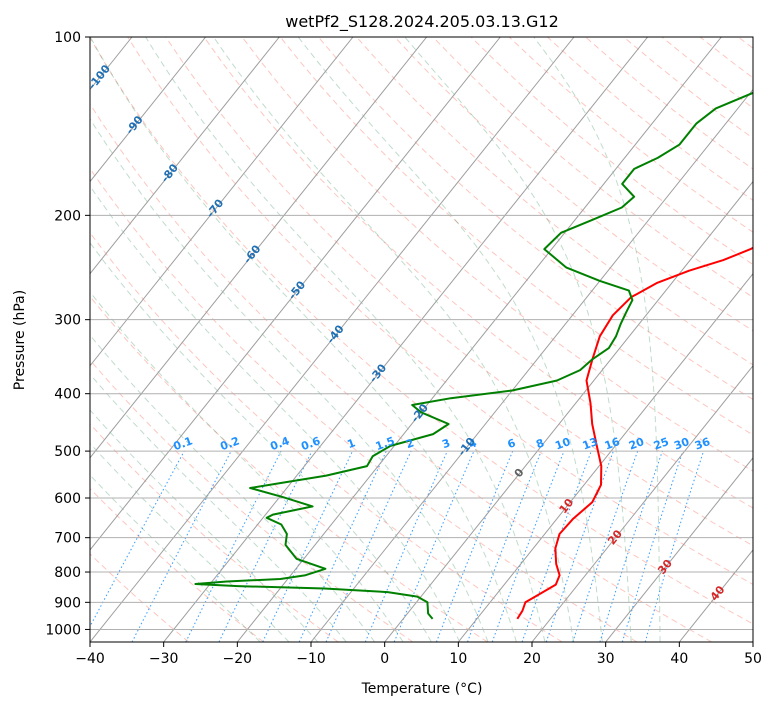 Image resolution: width=775 pixels, height=708 pixels. What do you see at coordinates (458, 659) in the screenshot?
I see `x-tick-label: 10` at bounding box center [458, 659].